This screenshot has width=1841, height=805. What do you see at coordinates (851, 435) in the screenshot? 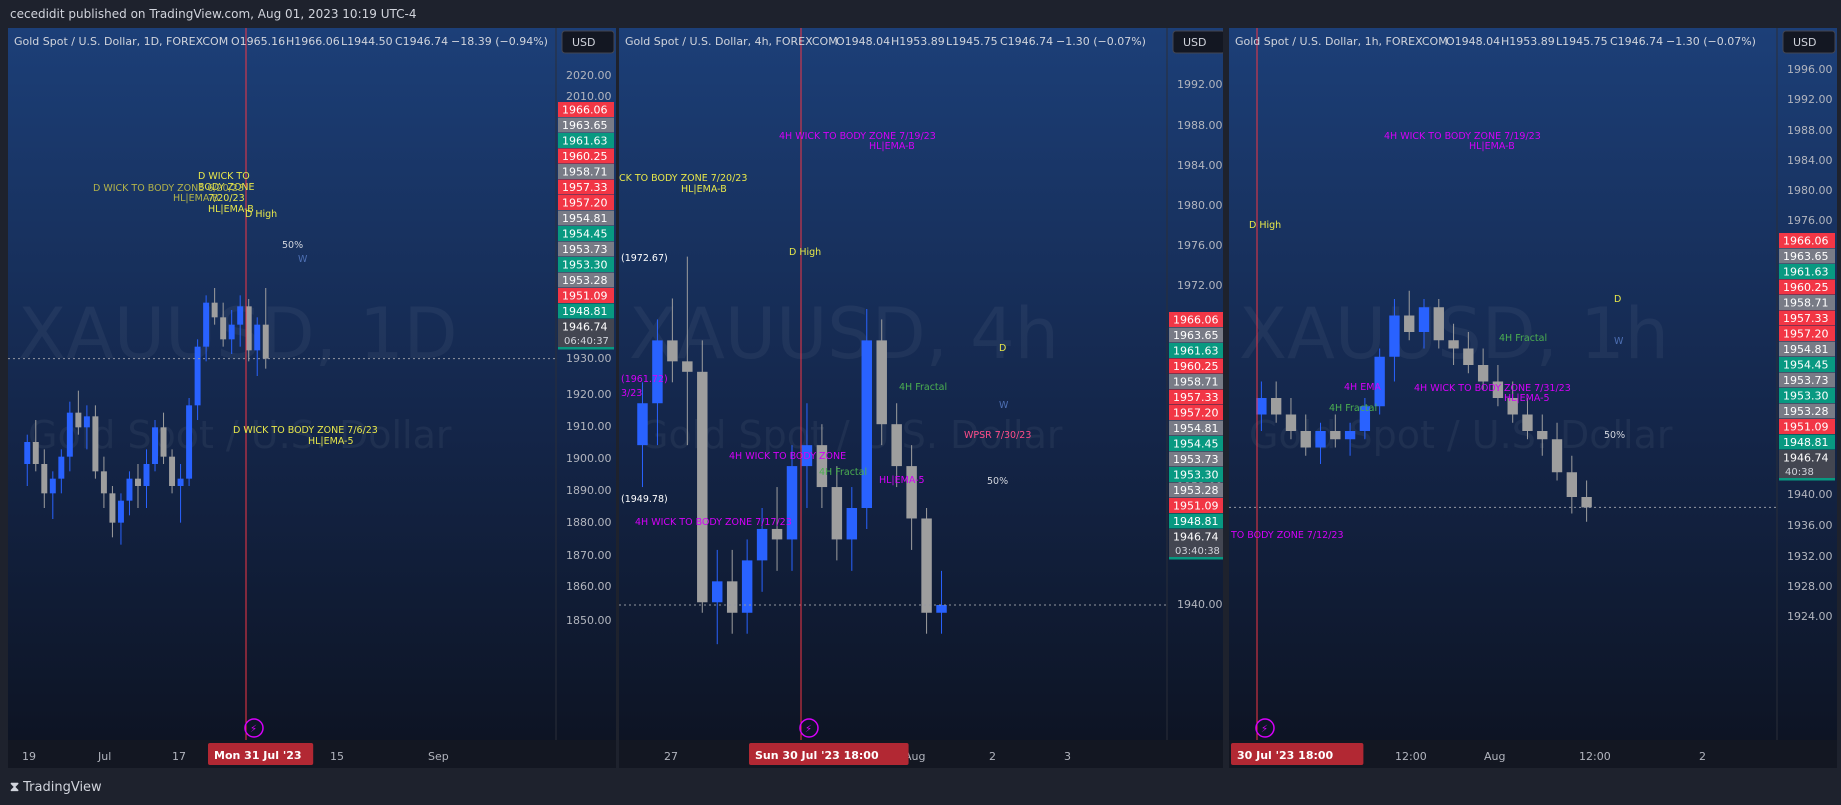
I see `watermark-name: Gold Spot / U.S. Dollar` at bounding box center [851, 435].